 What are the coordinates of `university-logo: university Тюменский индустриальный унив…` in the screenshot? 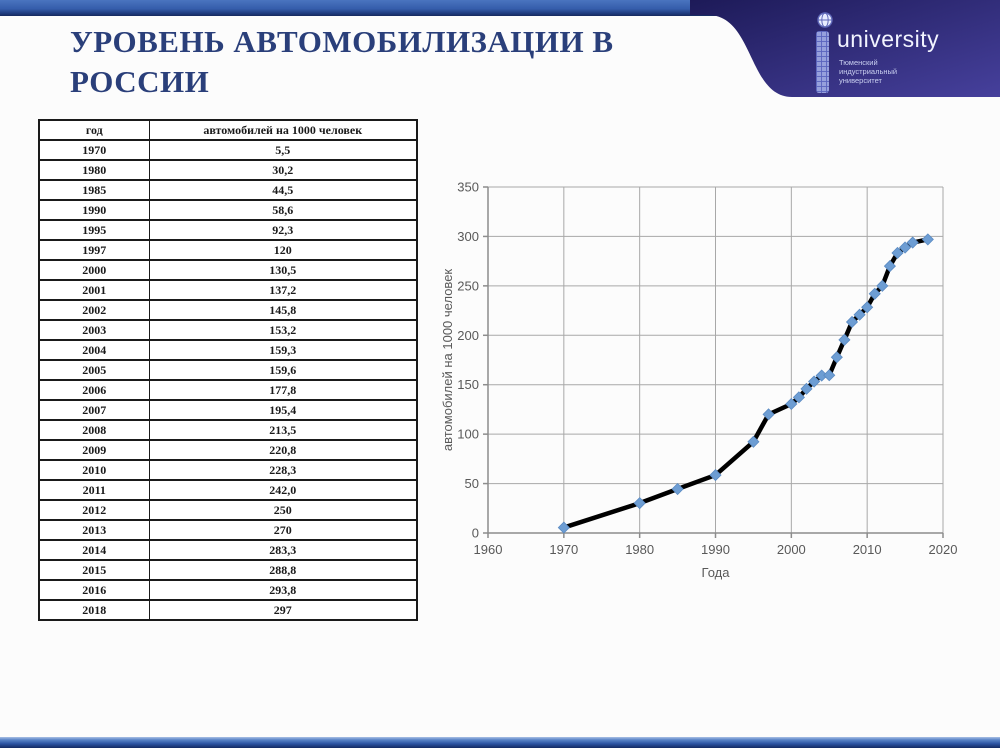 It's located at (902, 56).